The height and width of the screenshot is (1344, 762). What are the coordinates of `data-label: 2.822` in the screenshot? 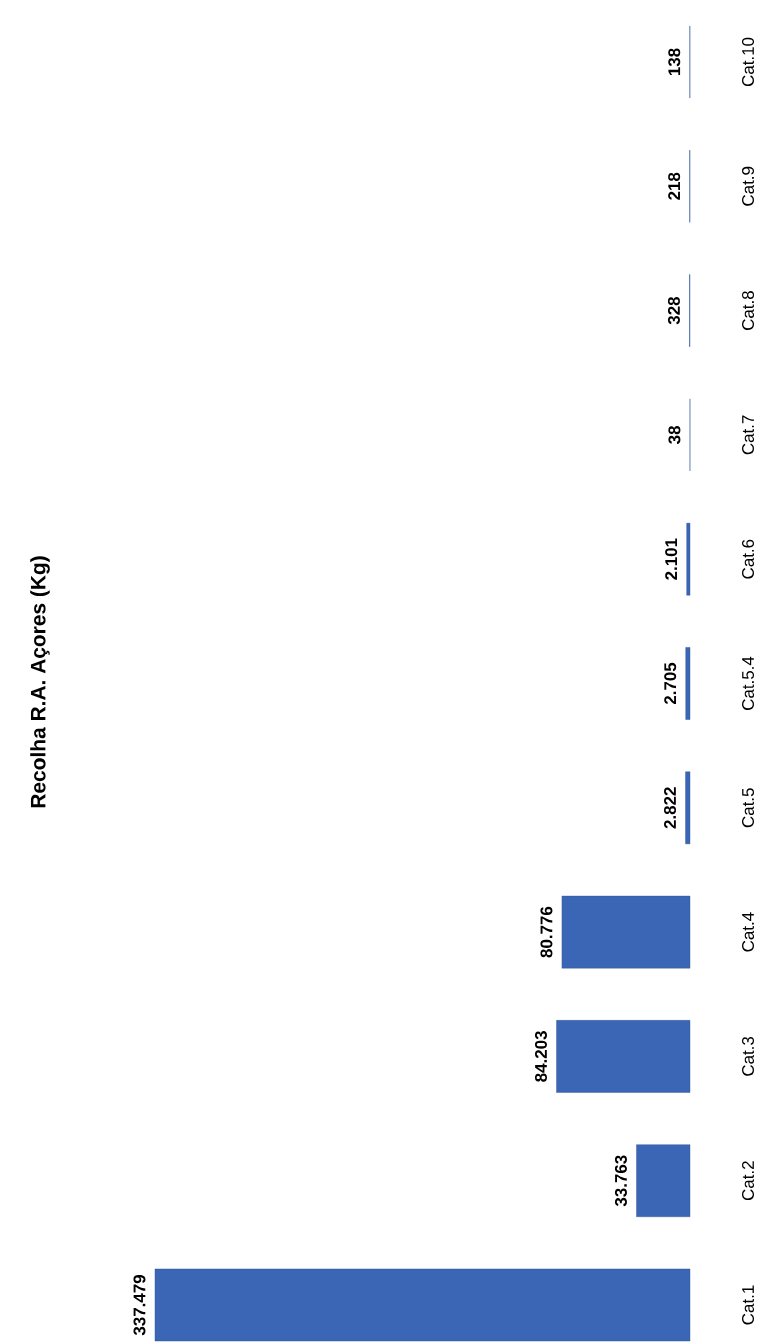 It's located at (670, 808).